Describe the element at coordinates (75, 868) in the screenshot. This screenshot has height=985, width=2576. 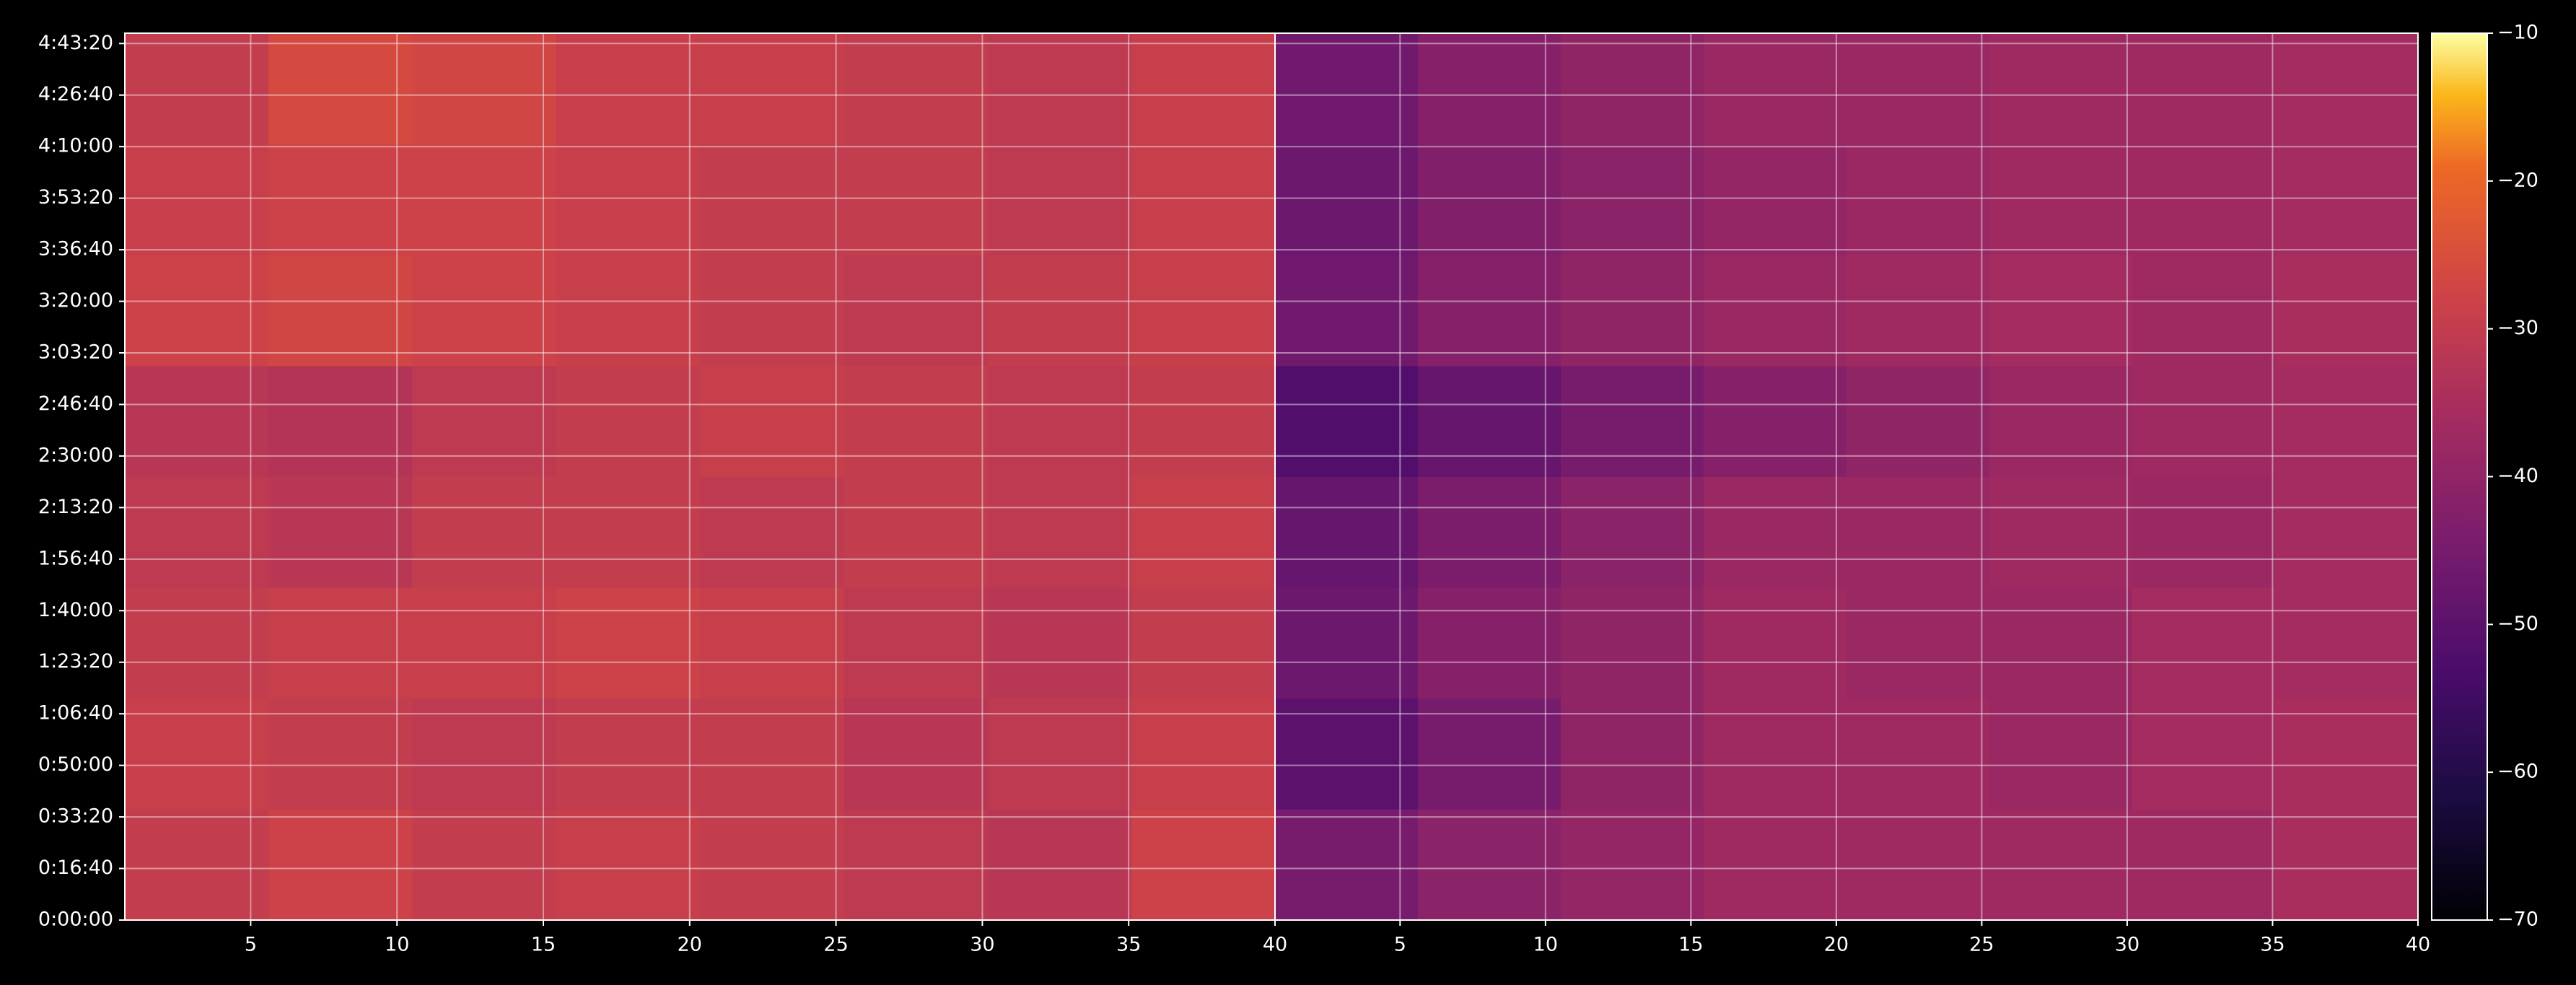
I see `y-tick-label: 0:16:40` at that location.